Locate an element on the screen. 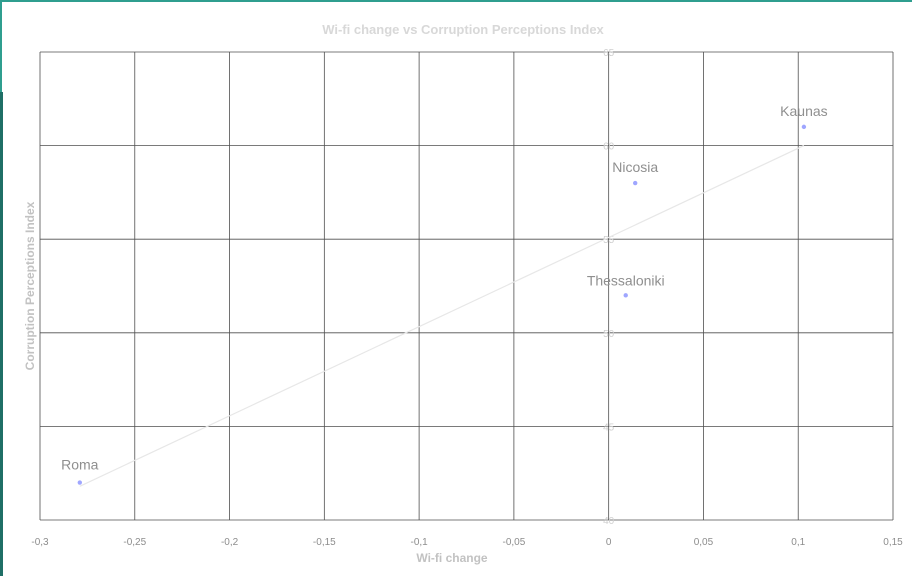 The image size is (912, 576). x-tick-label: 0,15 is located at coordinates (893, 542).